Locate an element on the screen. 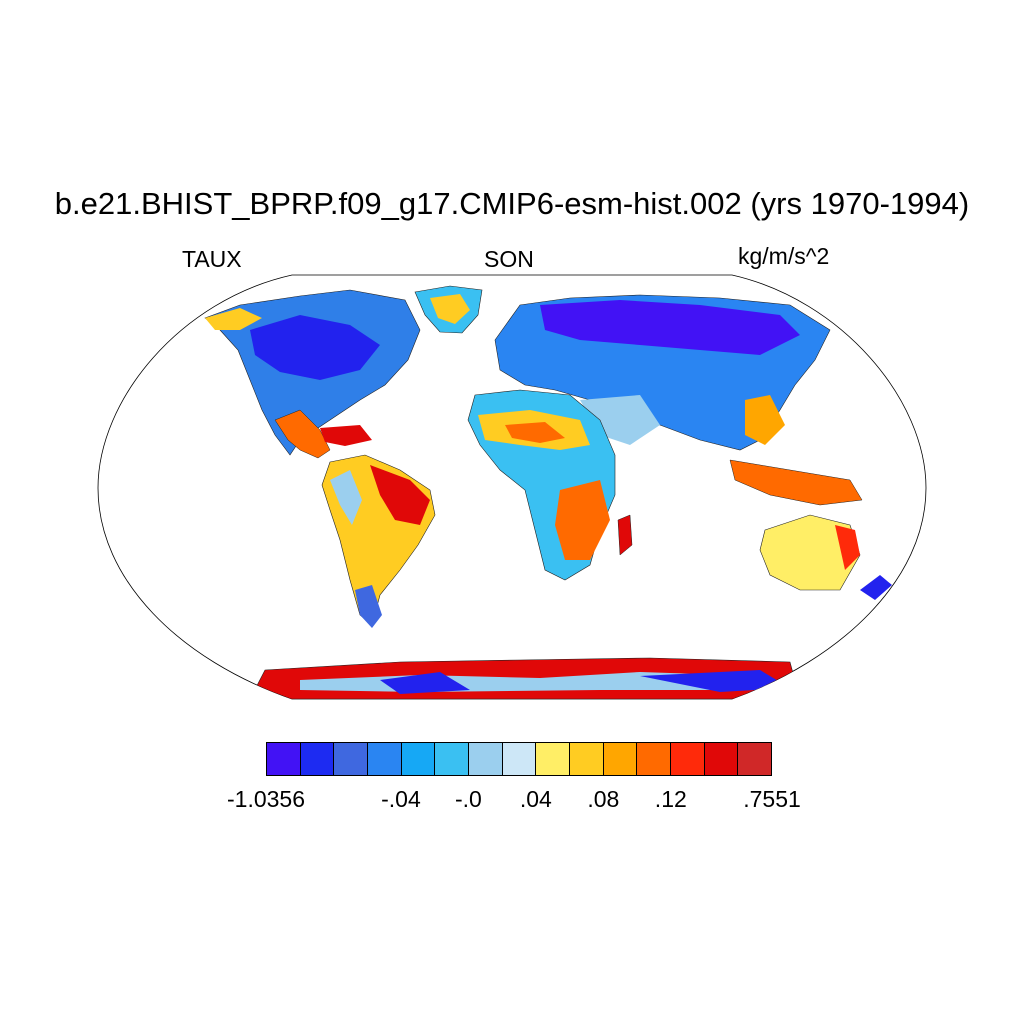  sahel-core is located at coordinates (535, 432).